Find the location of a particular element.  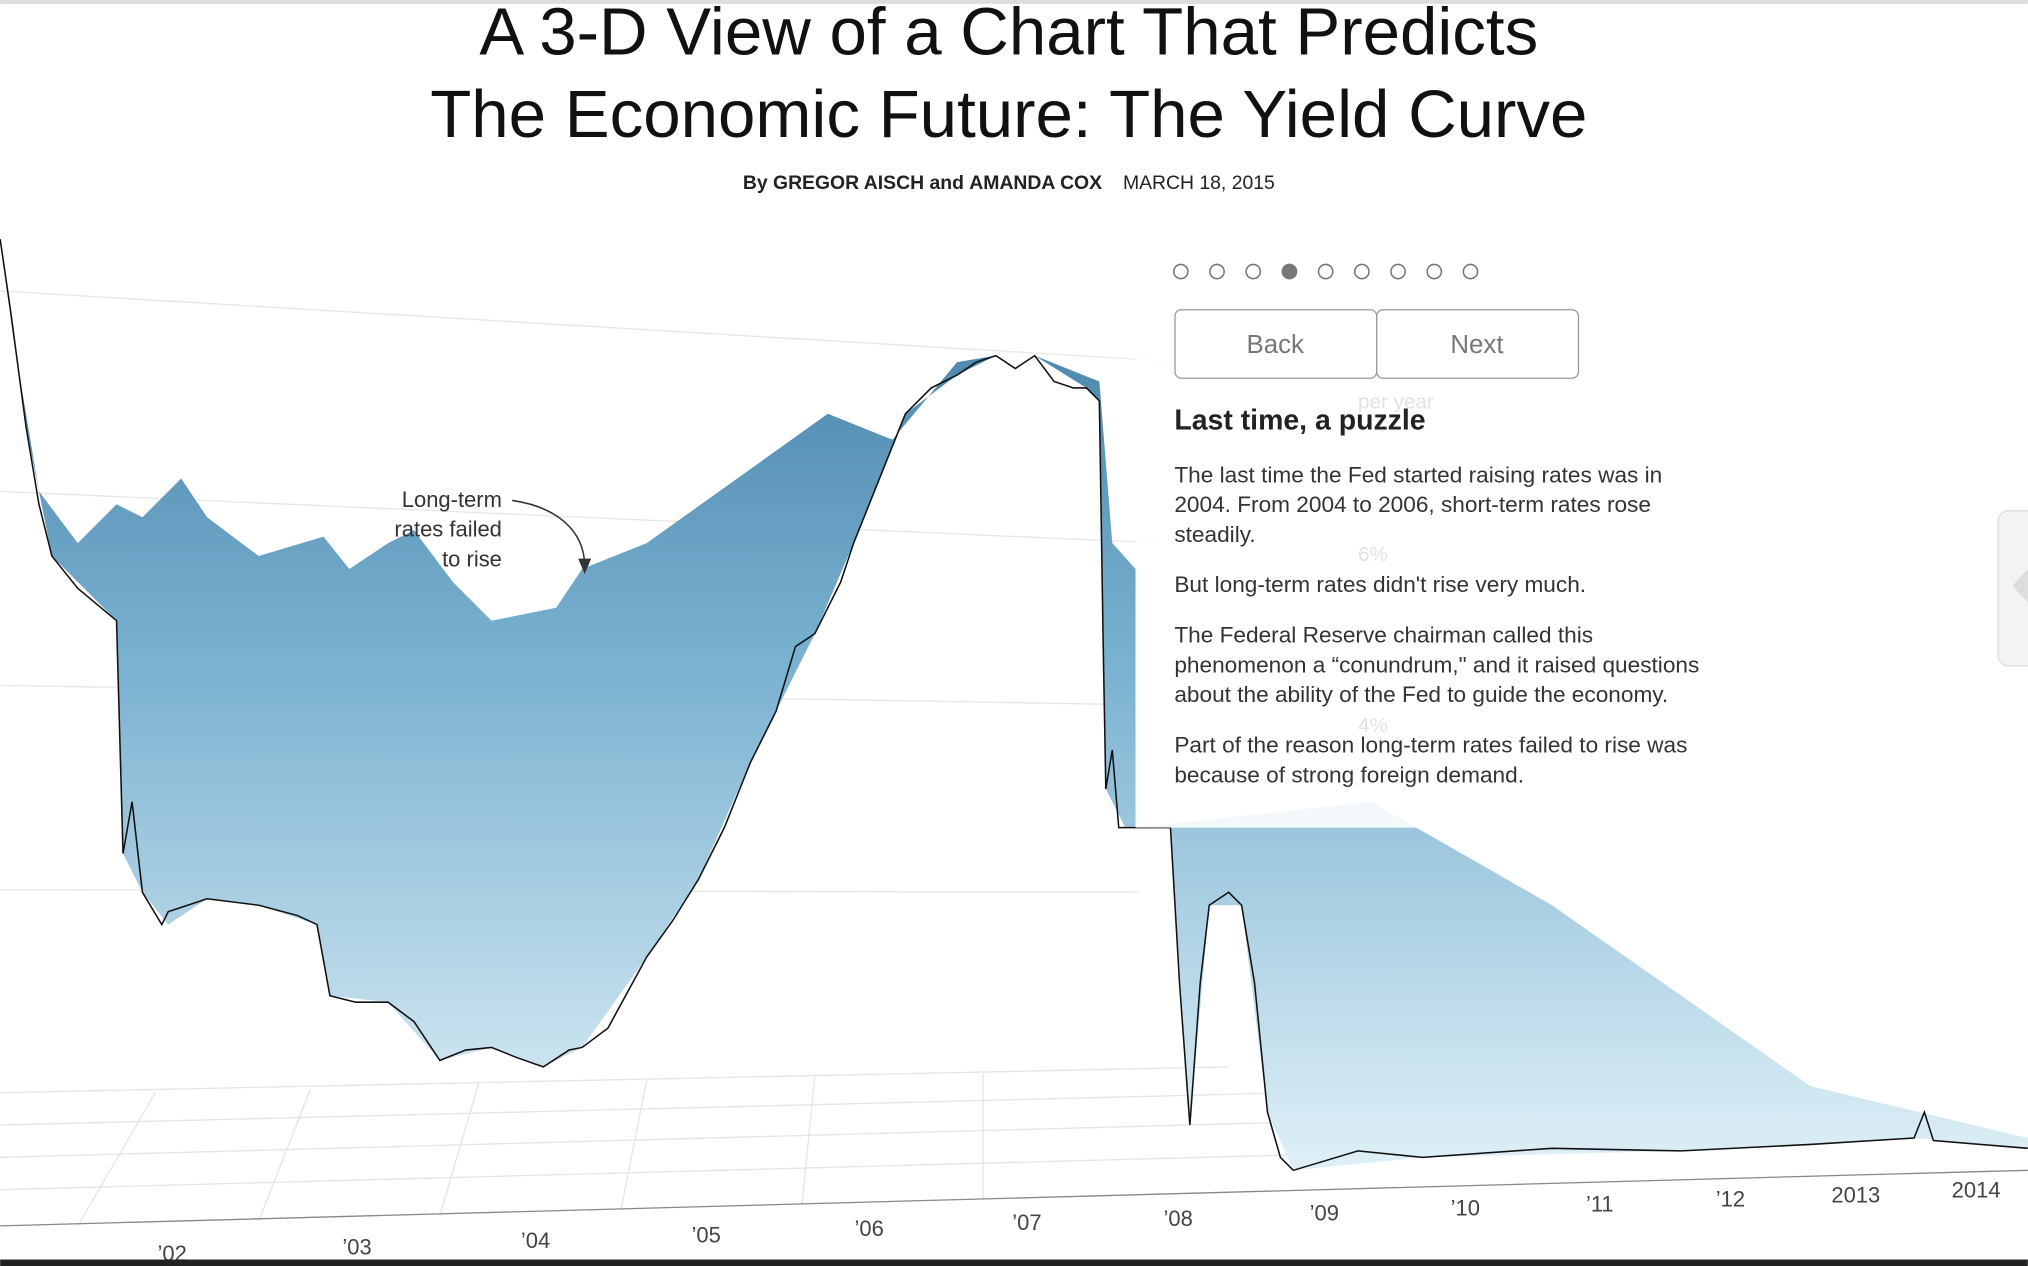

x-axis-label: ’04 is located at coordinates (535, 1240).